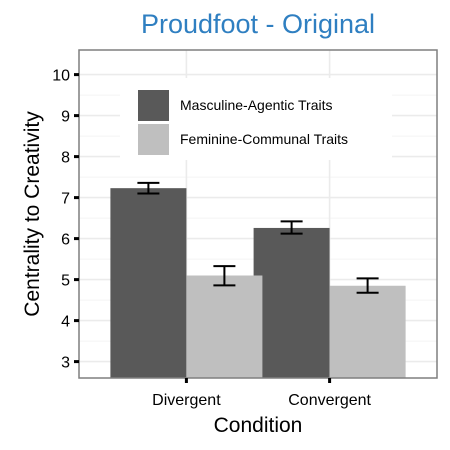  Describe the element at coordinates (32, 214) in the screenshot. I see `y-axis-title: Centrality to Creativity` at that location.